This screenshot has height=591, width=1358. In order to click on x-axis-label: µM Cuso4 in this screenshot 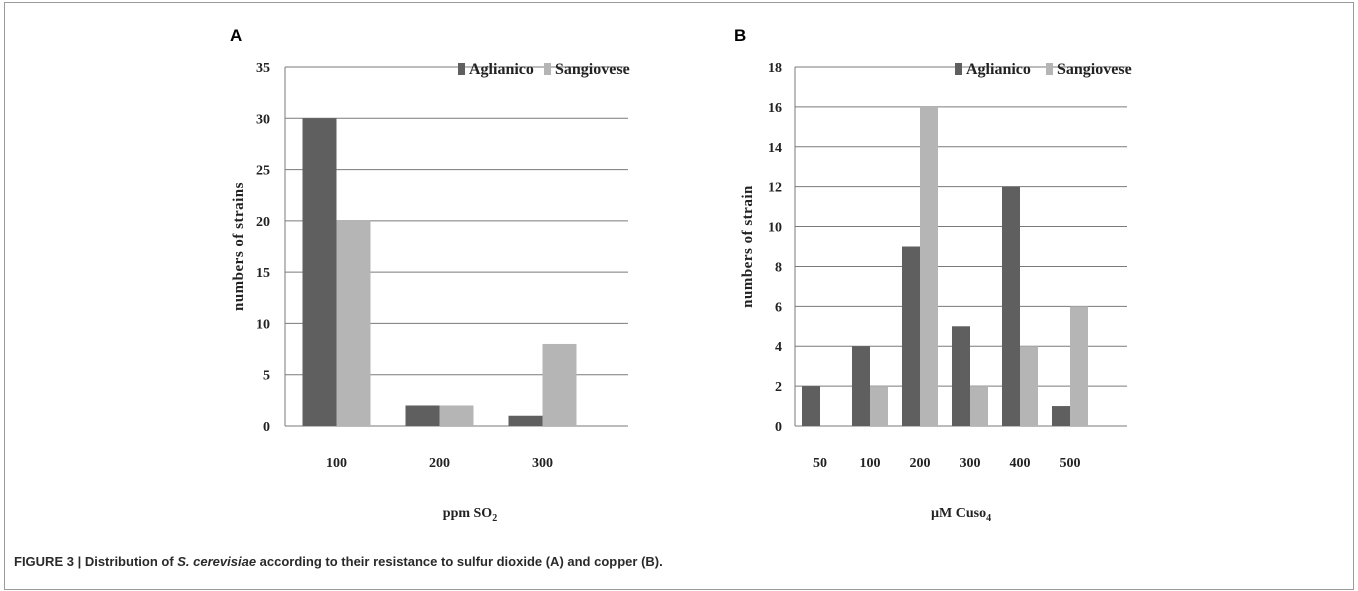, I will do `click(961, 515)`.